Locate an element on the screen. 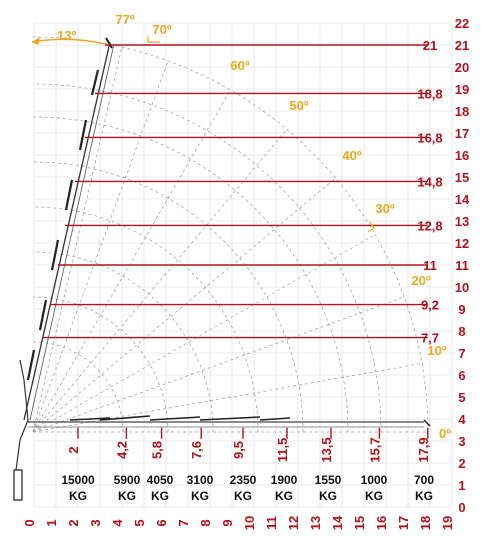 The height and width of the screenshot is (553, 500). reach-axis-label: 0 is located at coordinates (29, 522).